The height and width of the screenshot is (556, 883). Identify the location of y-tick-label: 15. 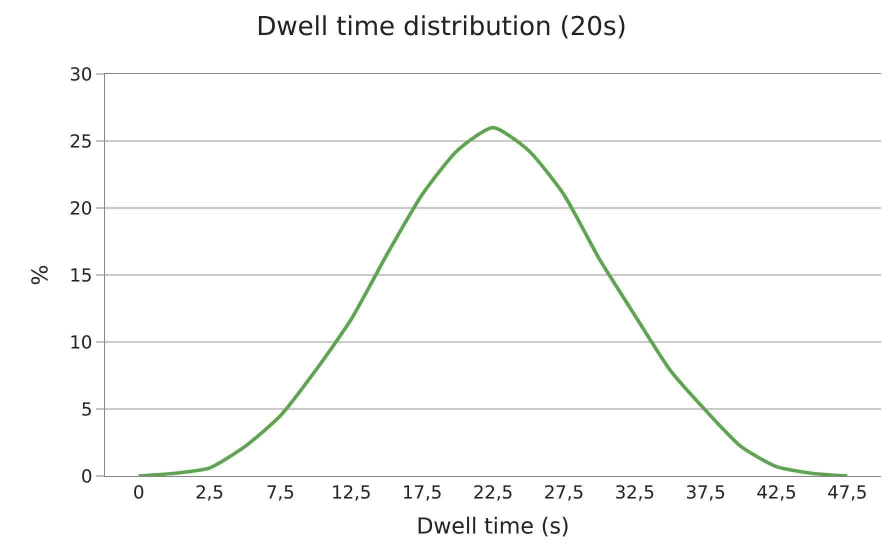
(80, 275).